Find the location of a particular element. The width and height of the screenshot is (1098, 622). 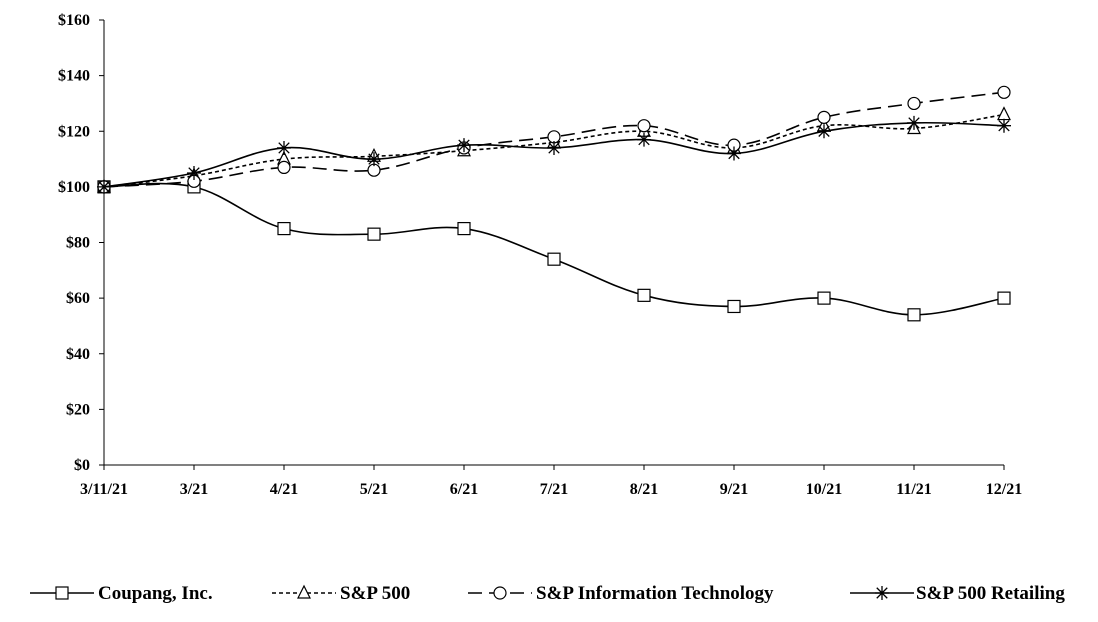

y-tick-label: $120 is located at coordinates (74, 131).